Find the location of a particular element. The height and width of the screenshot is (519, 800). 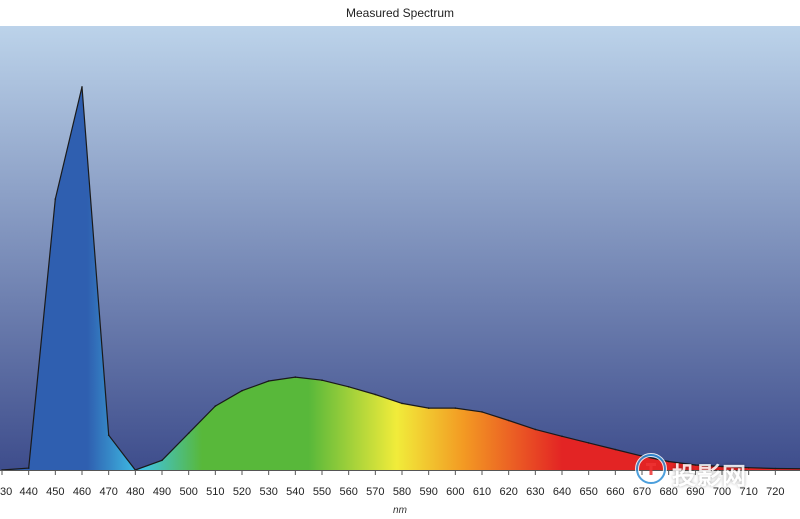

x-tick-label: 520 is located at coordinates (242, 492).